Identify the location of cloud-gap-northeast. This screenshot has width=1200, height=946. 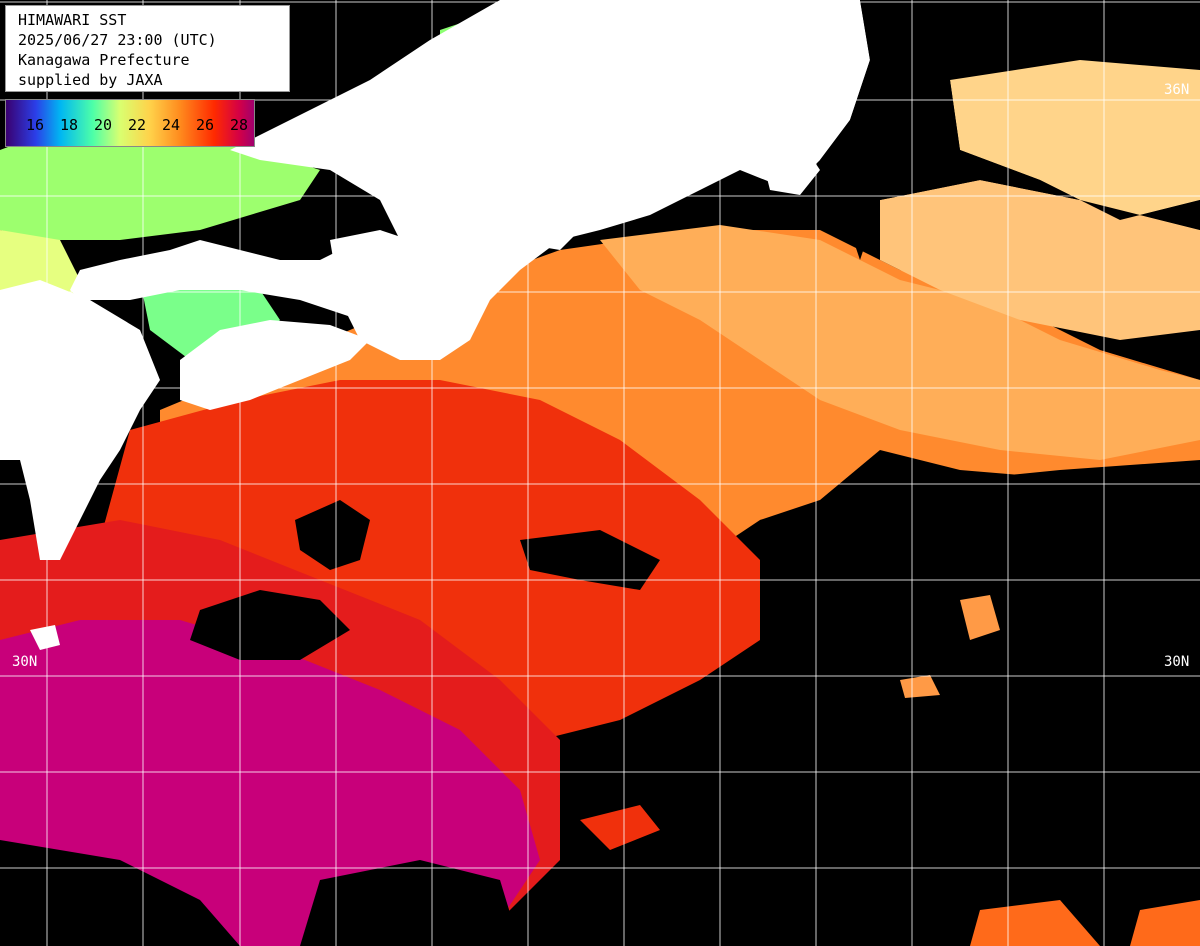
(1010, 130).